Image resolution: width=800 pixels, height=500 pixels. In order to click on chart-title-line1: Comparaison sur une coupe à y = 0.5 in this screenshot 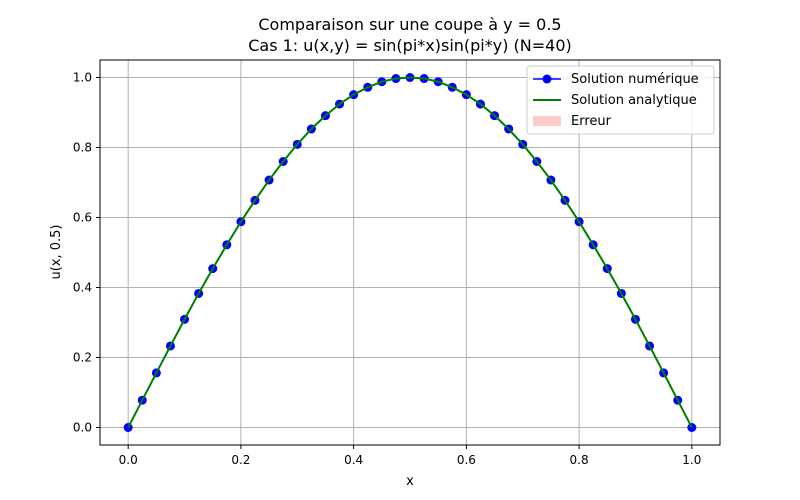, I will do `click(409, 24)`.